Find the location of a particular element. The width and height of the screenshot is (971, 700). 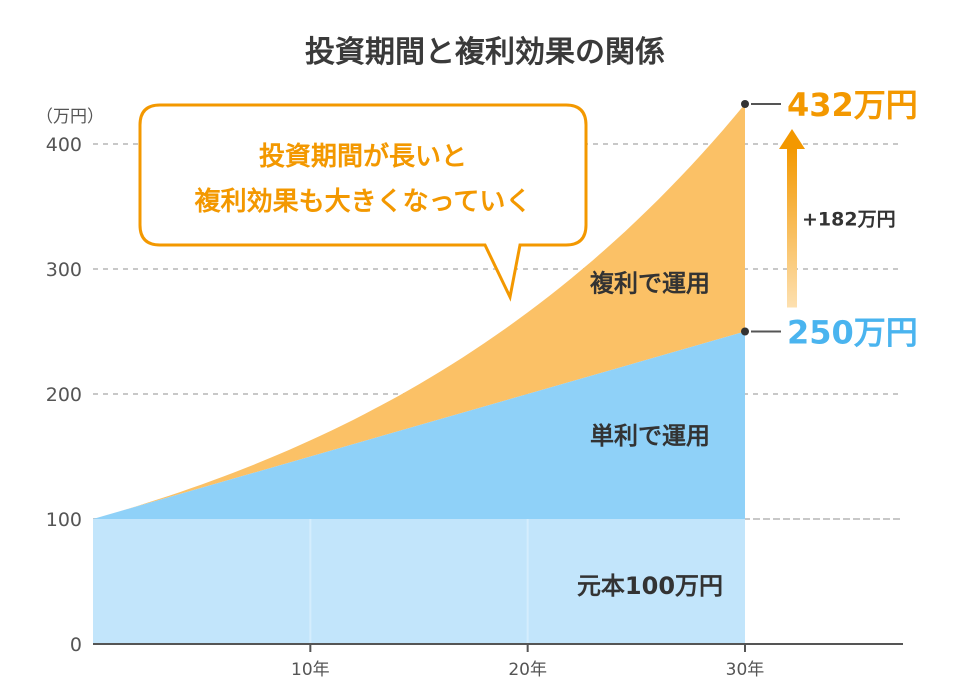

y-tick-label-0: 0 is located at coordinates (76, 645).